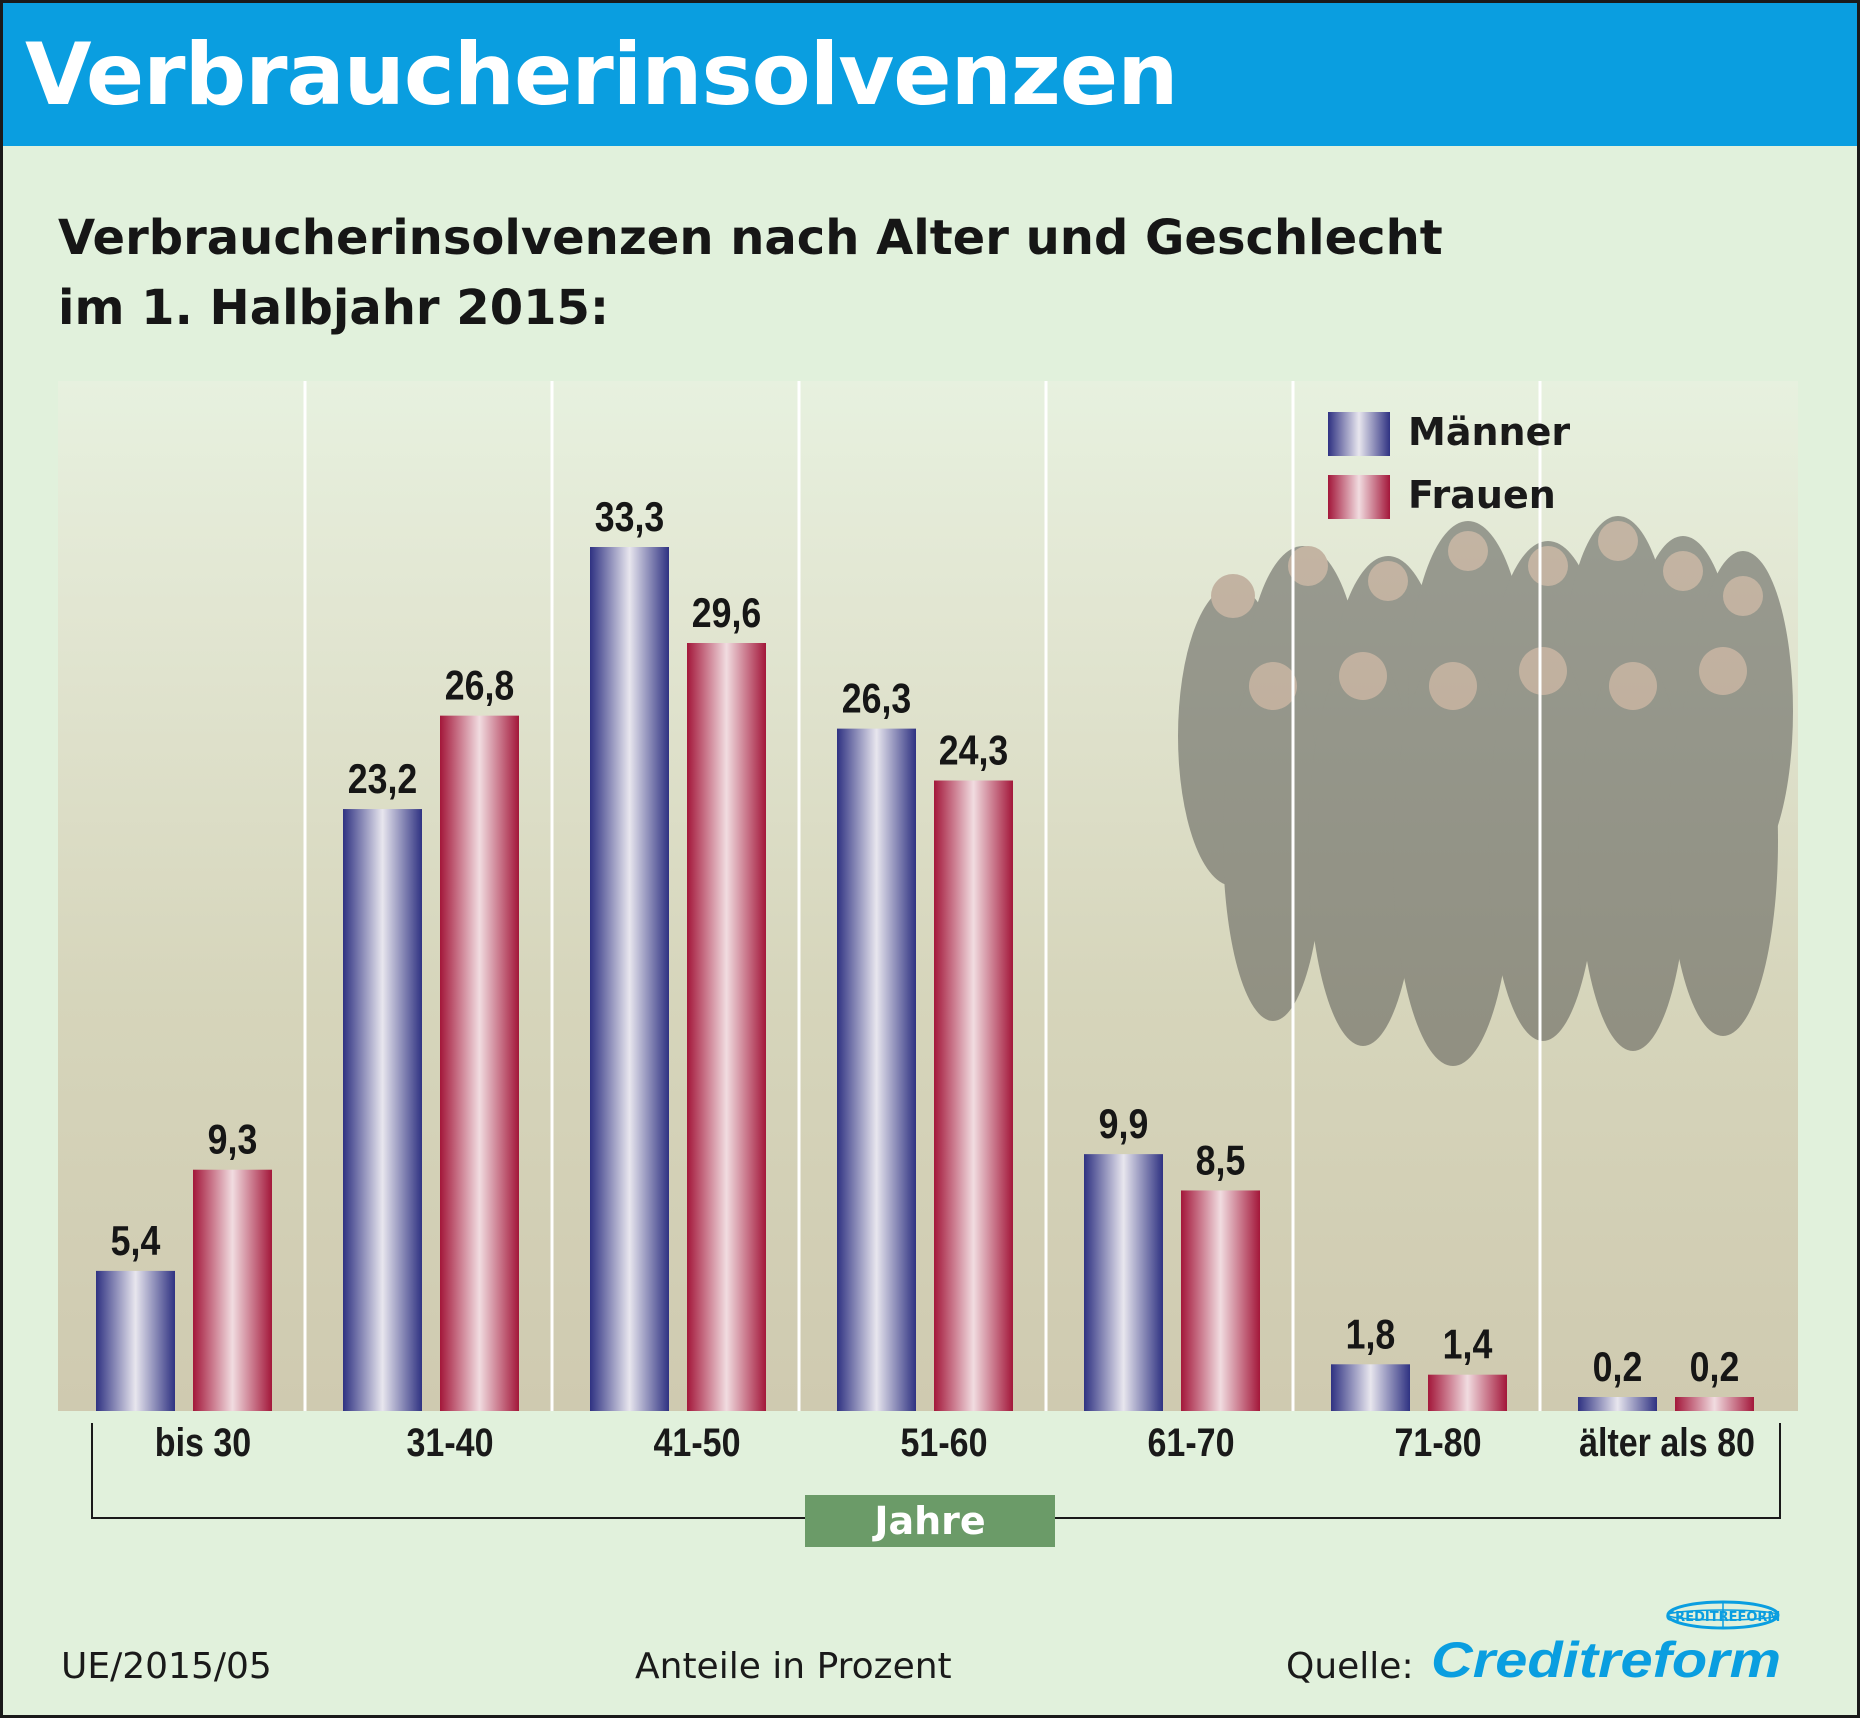 Image resolution: width=1860 pixels, height=1718 pixels. What do you see at coordinates (1723, 1617) in the screenshot?
I see `svg-text: CREDITREFORM` at bounding box center [1723, 1617].